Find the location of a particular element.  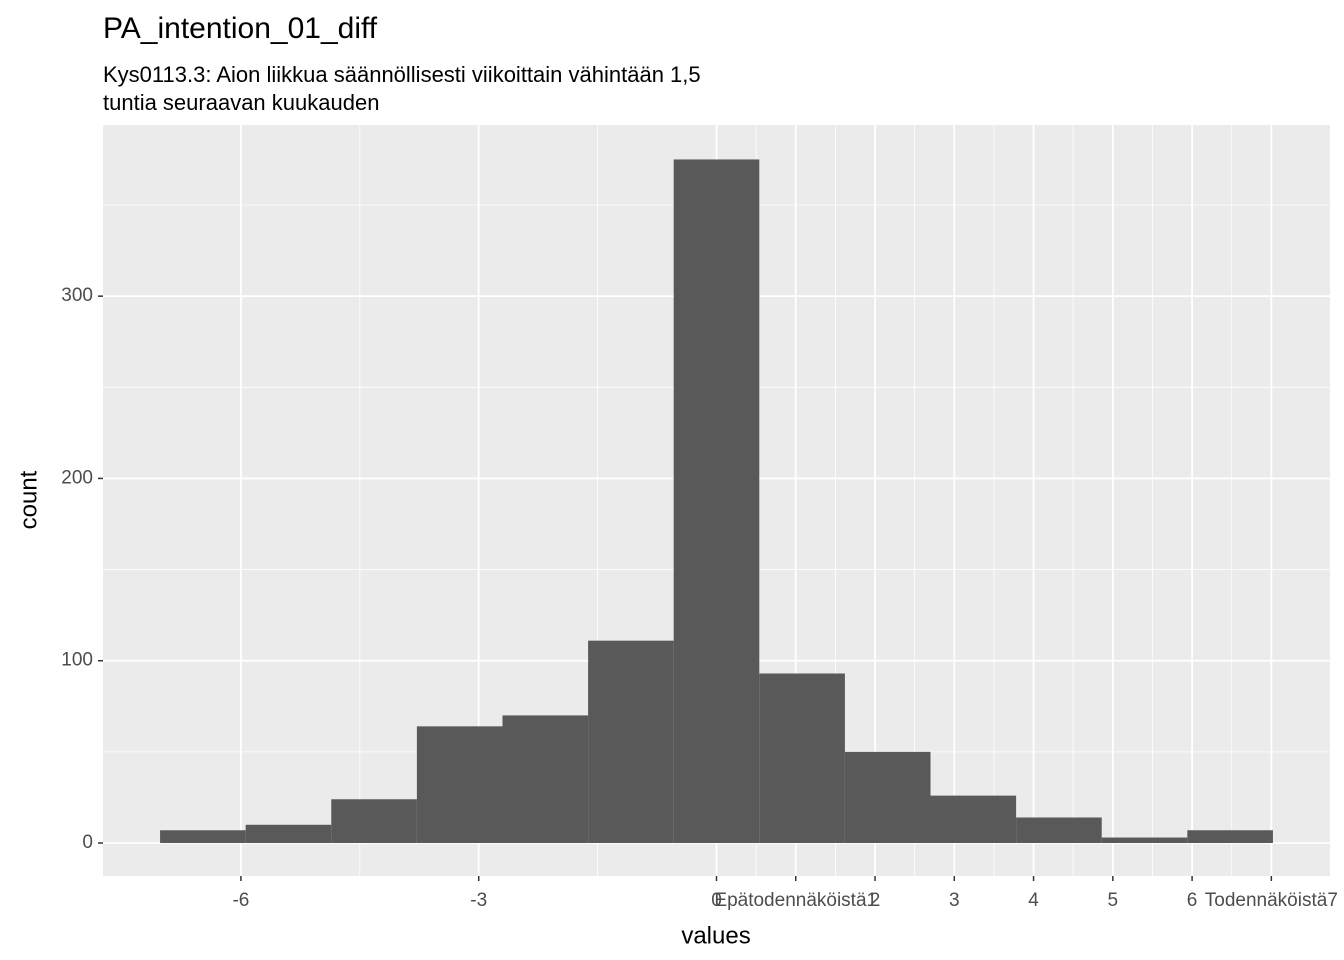

x-tick-label: 3 is located at coordinates (954, 900).